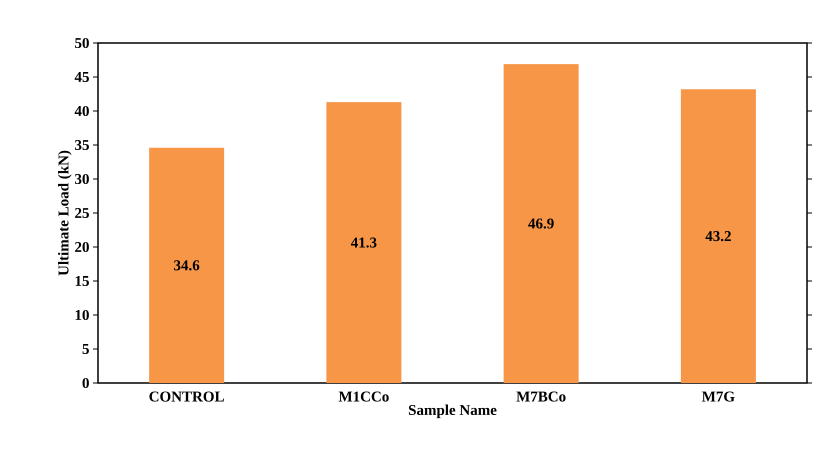 The width and height of the screenshot is (830, 461). I want to click on y-tick-label: 20, so click(82, 247).